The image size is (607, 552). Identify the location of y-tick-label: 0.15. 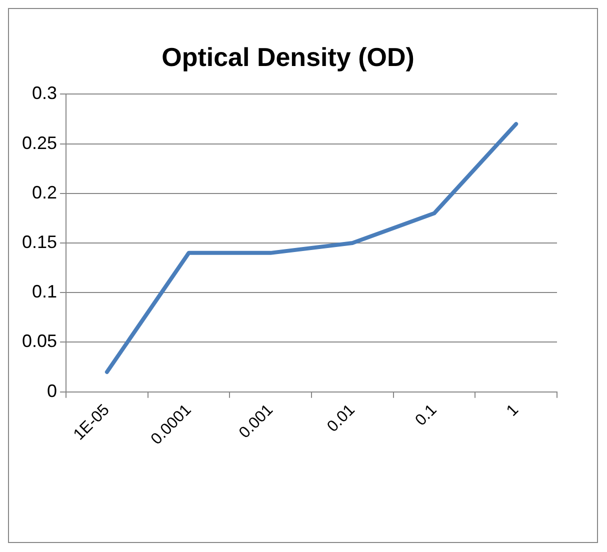
(40, 242).